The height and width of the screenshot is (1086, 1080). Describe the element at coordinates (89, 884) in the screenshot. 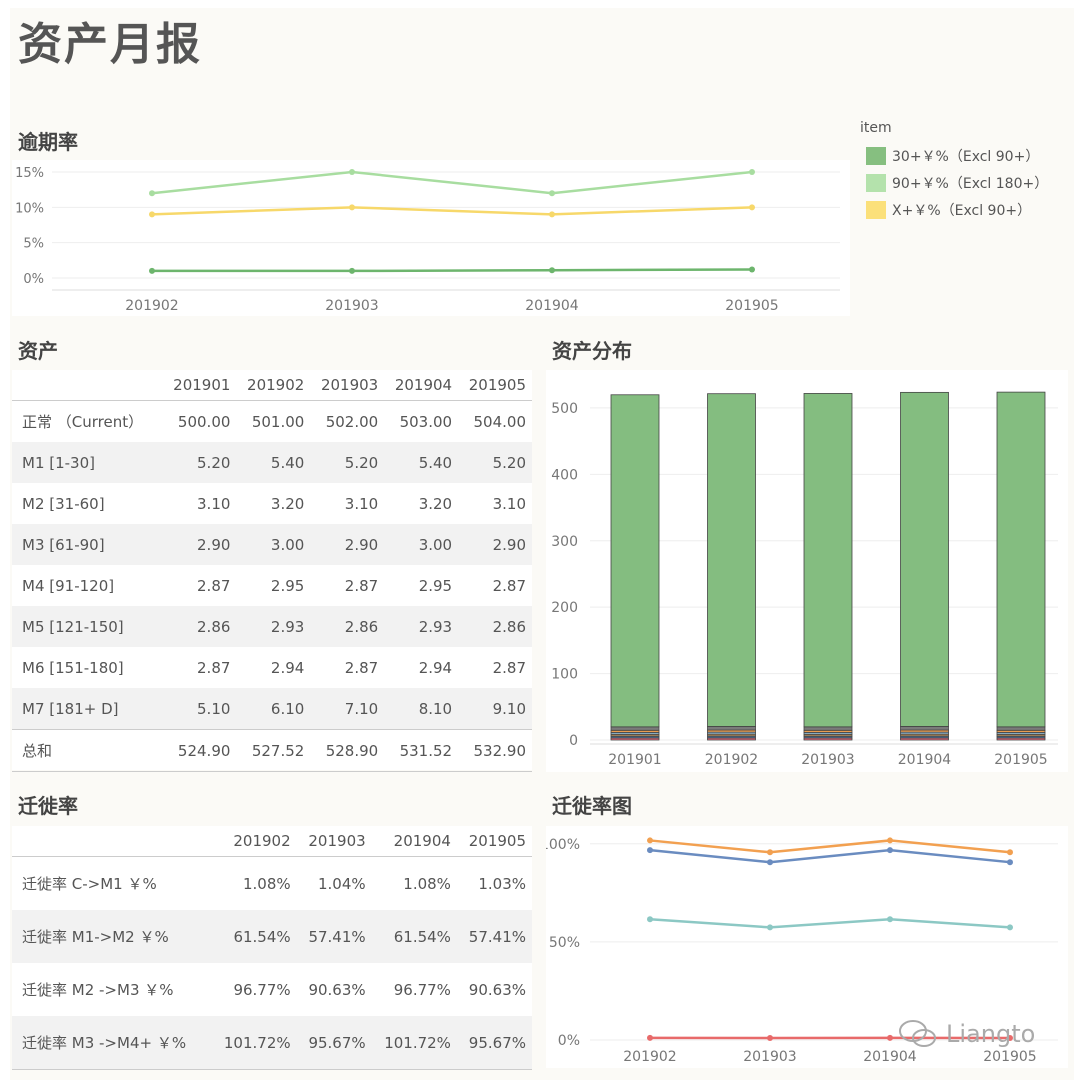

I see `row-label: 迁徙率 C->M1 ￥%` at that location.